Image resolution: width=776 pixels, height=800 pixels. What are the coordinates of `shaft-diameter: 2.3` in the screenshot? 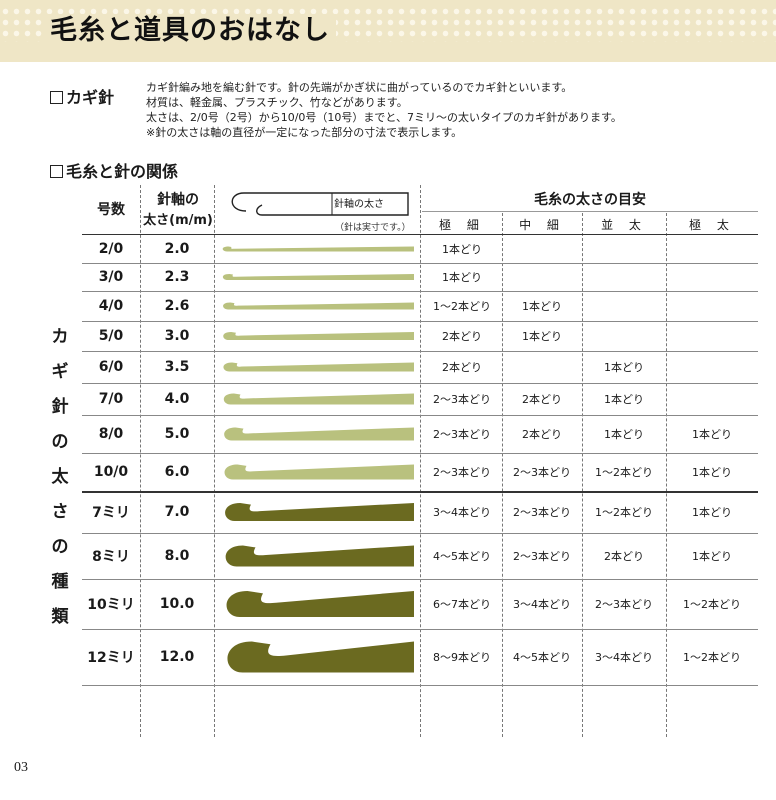 It's located at (177, 277).